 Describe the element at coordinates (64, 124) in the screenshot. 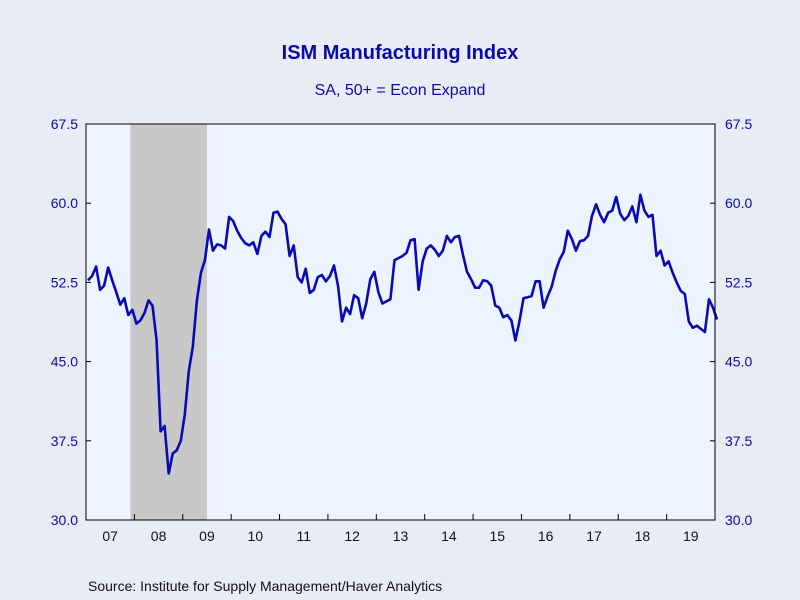

I see `y-tick-label-left: 67.5` at that location.